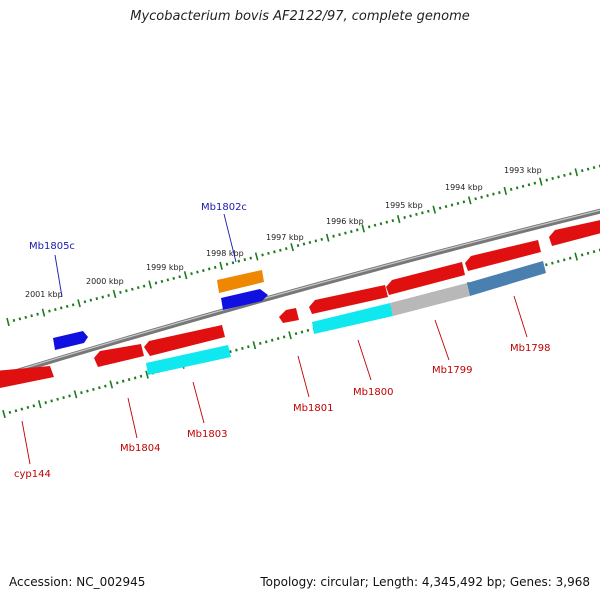 This screenshot has height=600, width=600. What do you see at coordinates (373, 392) in the screenshot?
I see `gene-label-mb1800: Mb1800` at bounding box center [373, 392].